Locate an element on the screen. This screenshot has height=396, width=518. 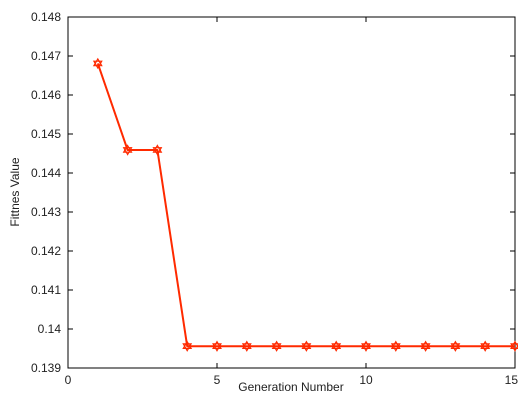
x-tick-label: 0 is located at coordinates (68, 380).